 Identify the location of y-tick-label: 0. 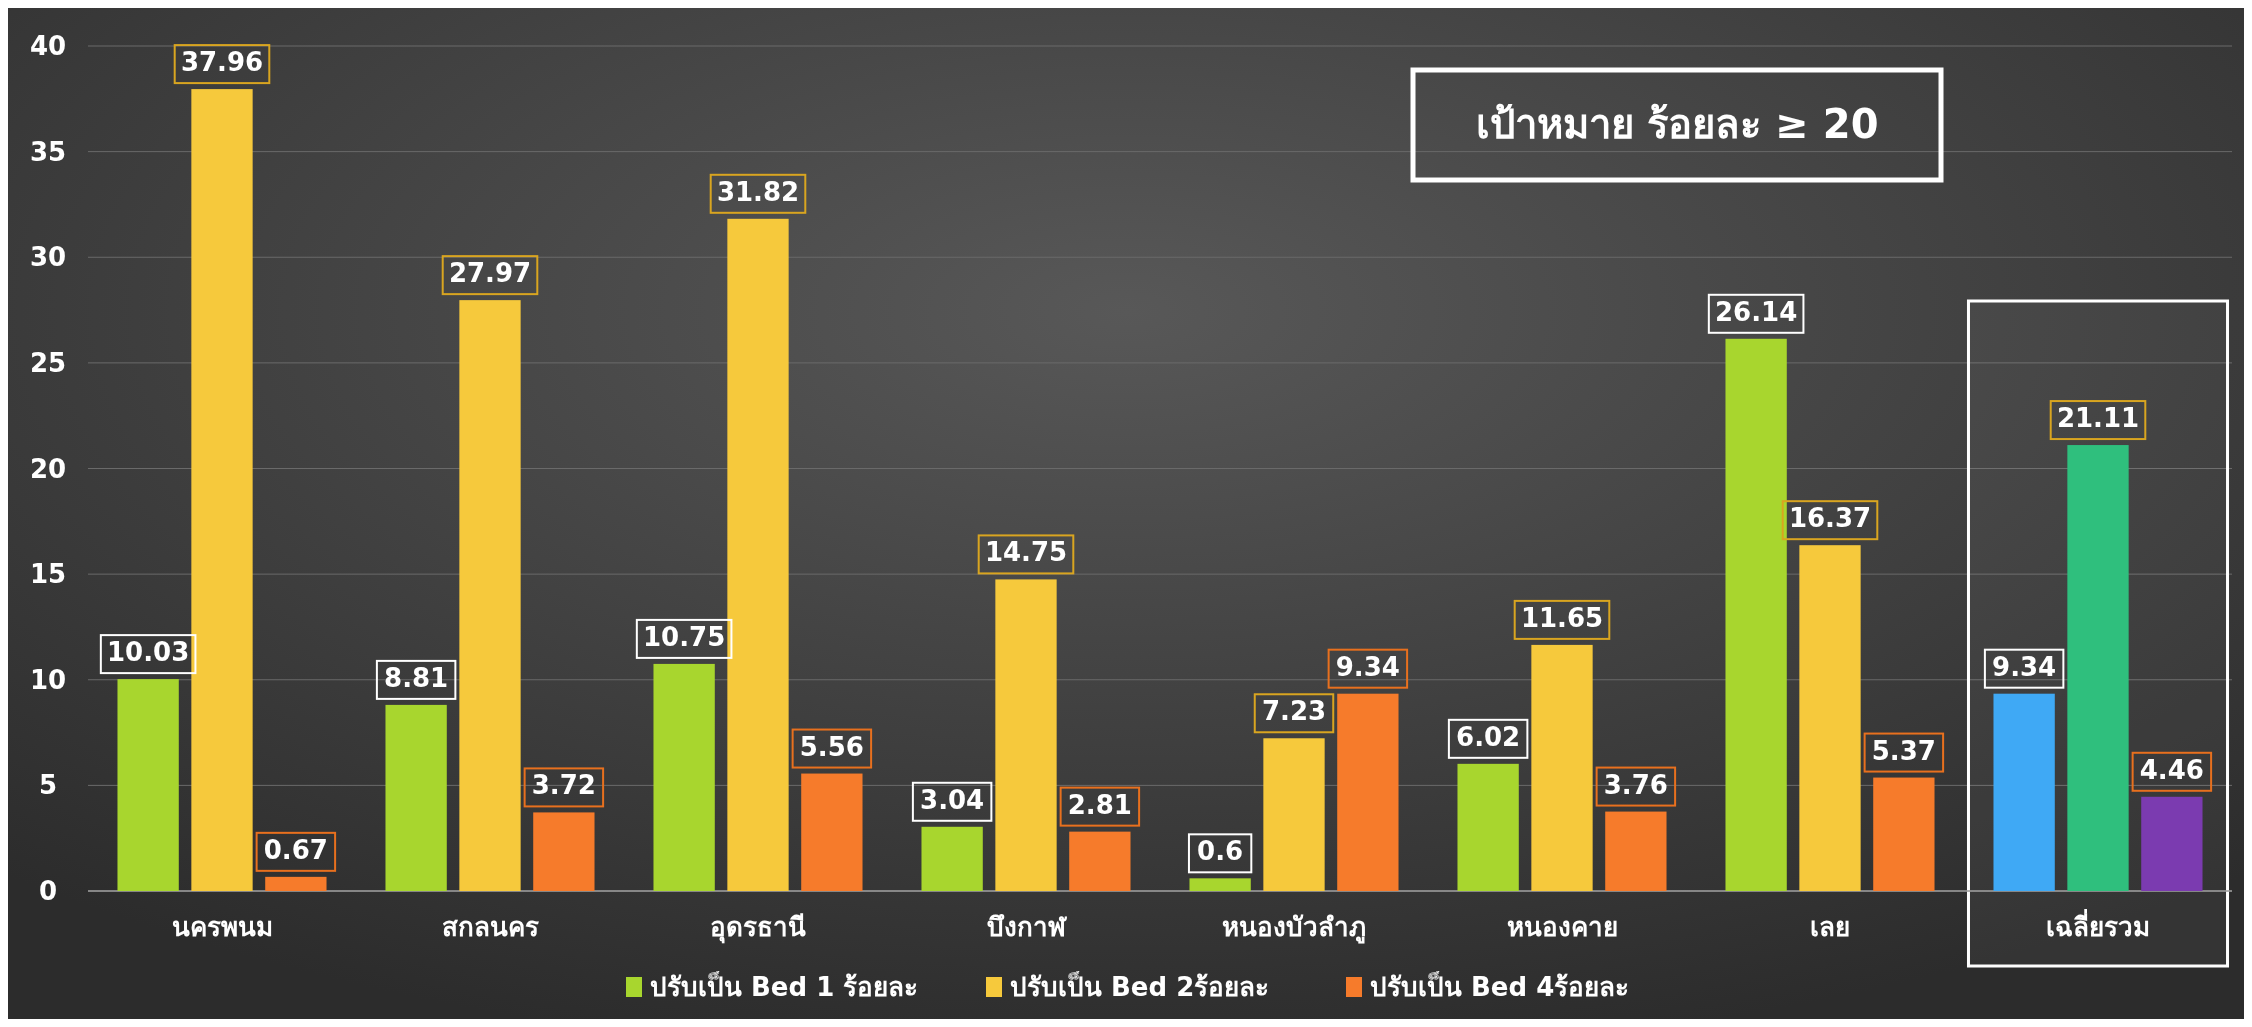
(48, 891).